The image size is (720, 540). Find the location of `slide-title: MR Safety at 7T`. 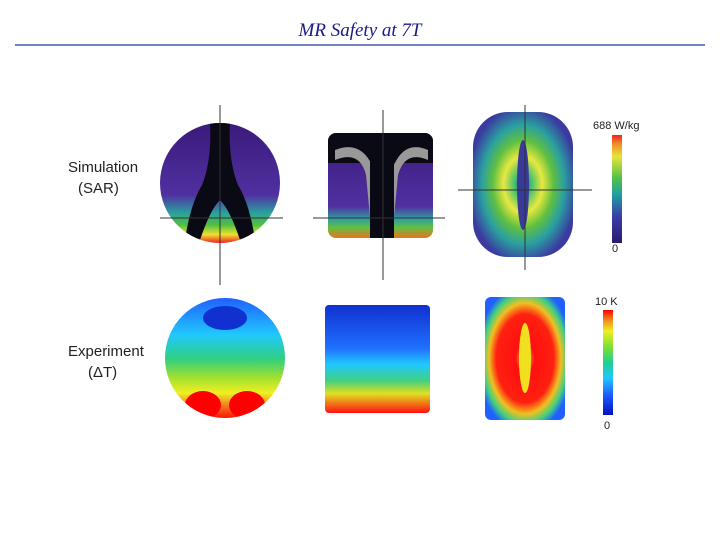

slide-title: MR Safety at 7T is located at coordinates (360, 30).